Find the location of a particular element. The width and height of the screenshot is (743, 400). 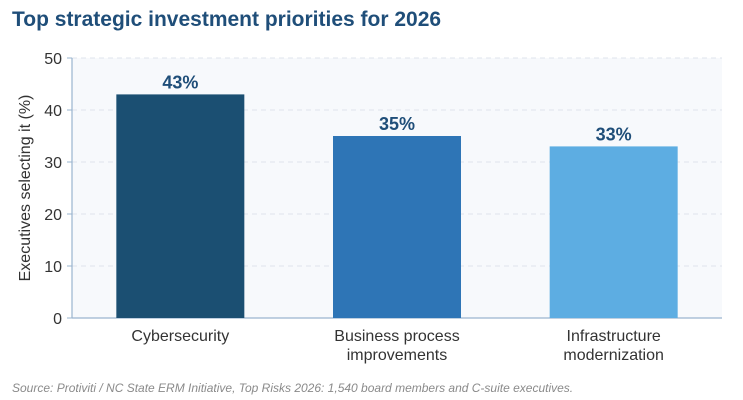

bar-value-label: 33% is located at coordinates (614, 134).